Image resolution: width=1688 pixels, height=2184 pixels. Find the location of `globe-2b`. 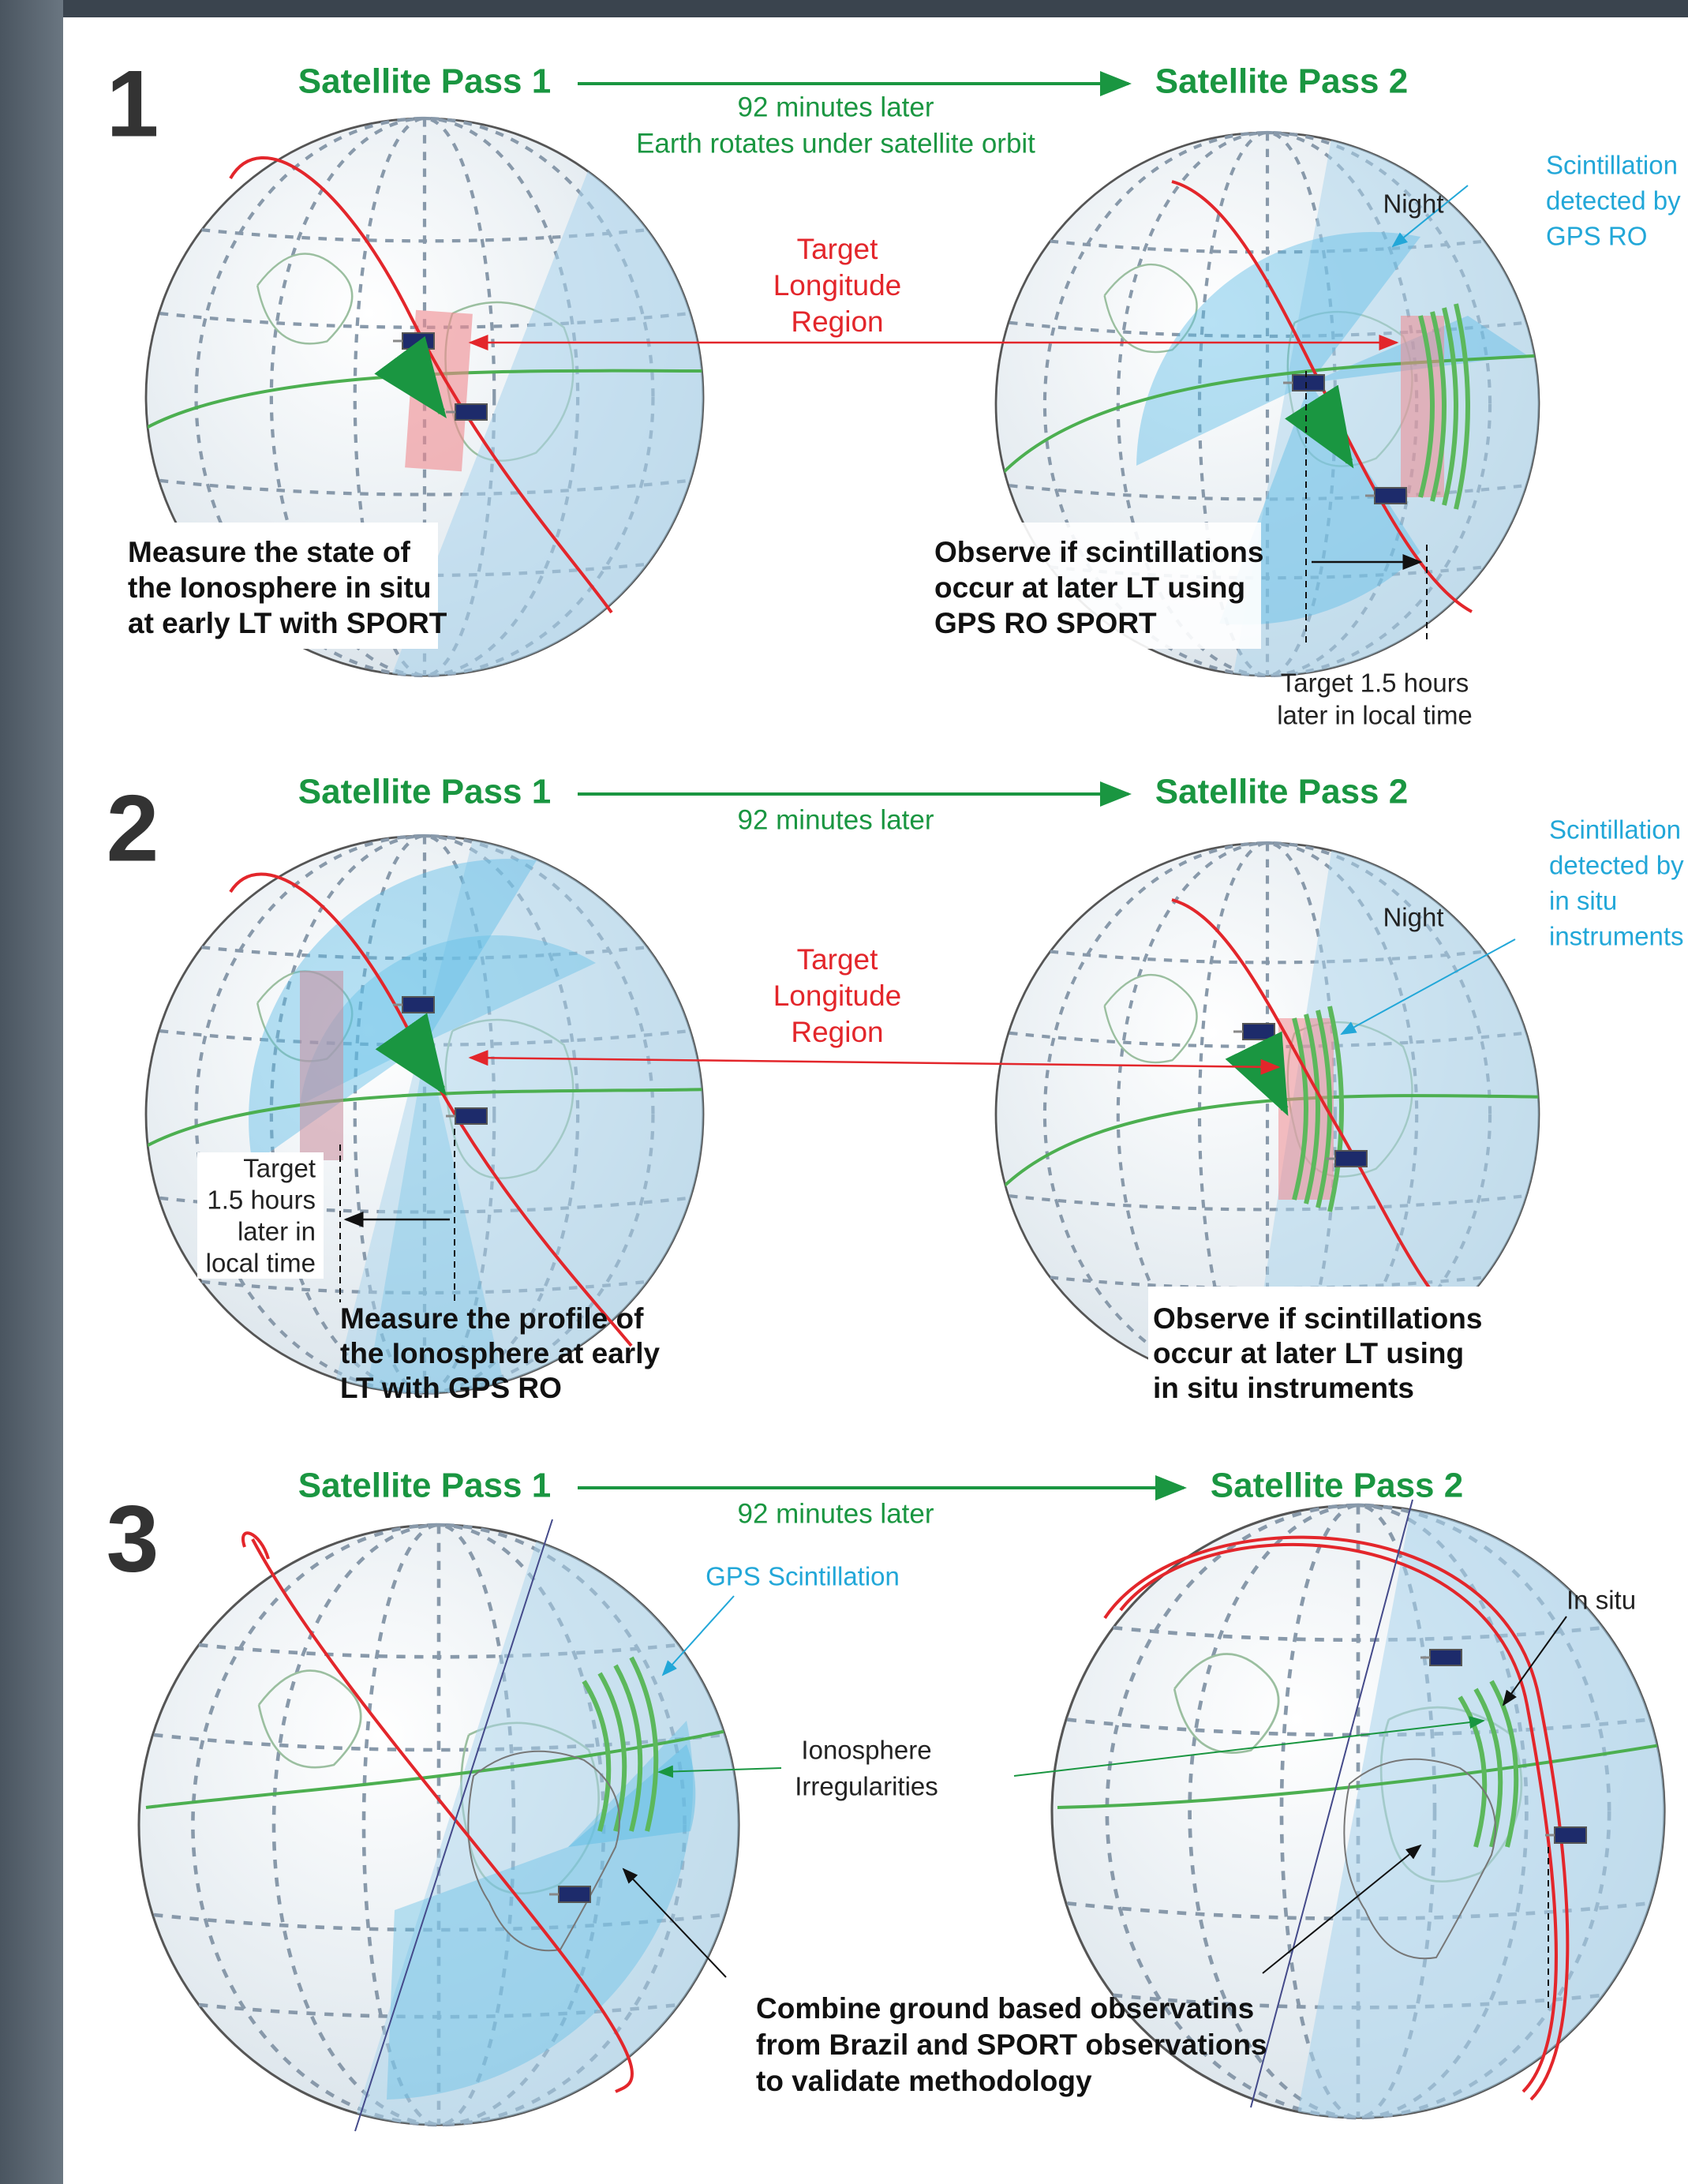

globe-2b is located at coordinates (1271, 1121).